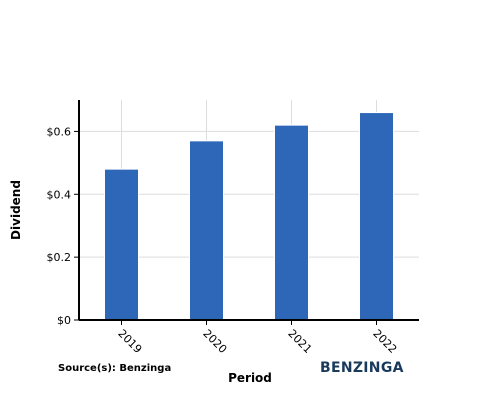 The image size is (500, 400). I want to click on y-tick-label: $0.2, so click(59, 257).